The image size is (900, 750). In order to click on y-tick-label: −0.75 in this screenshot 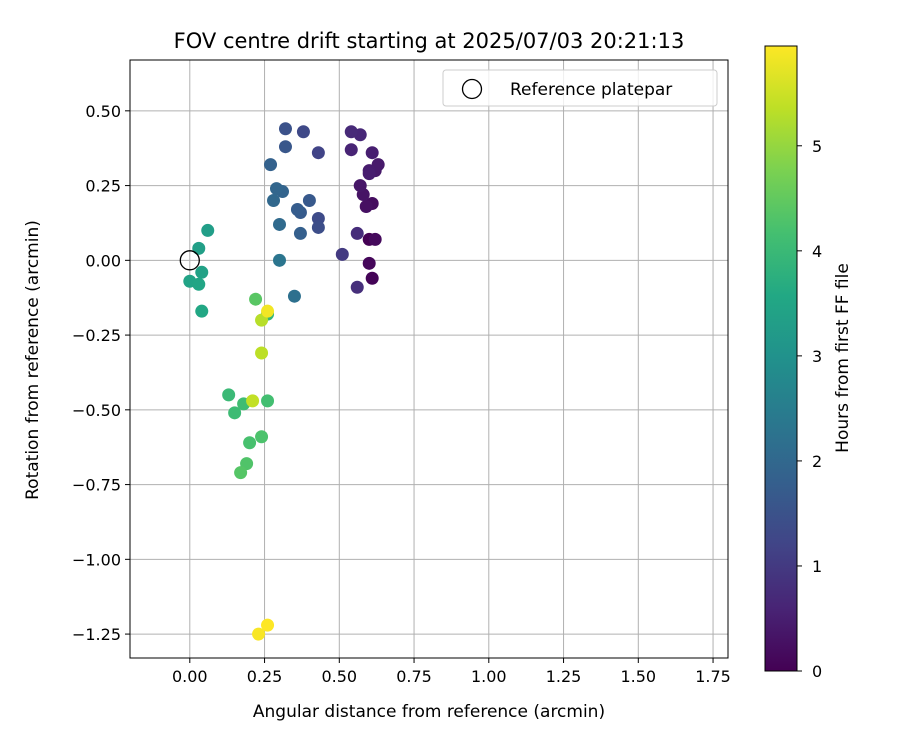, I will do `click(96, 485)`.